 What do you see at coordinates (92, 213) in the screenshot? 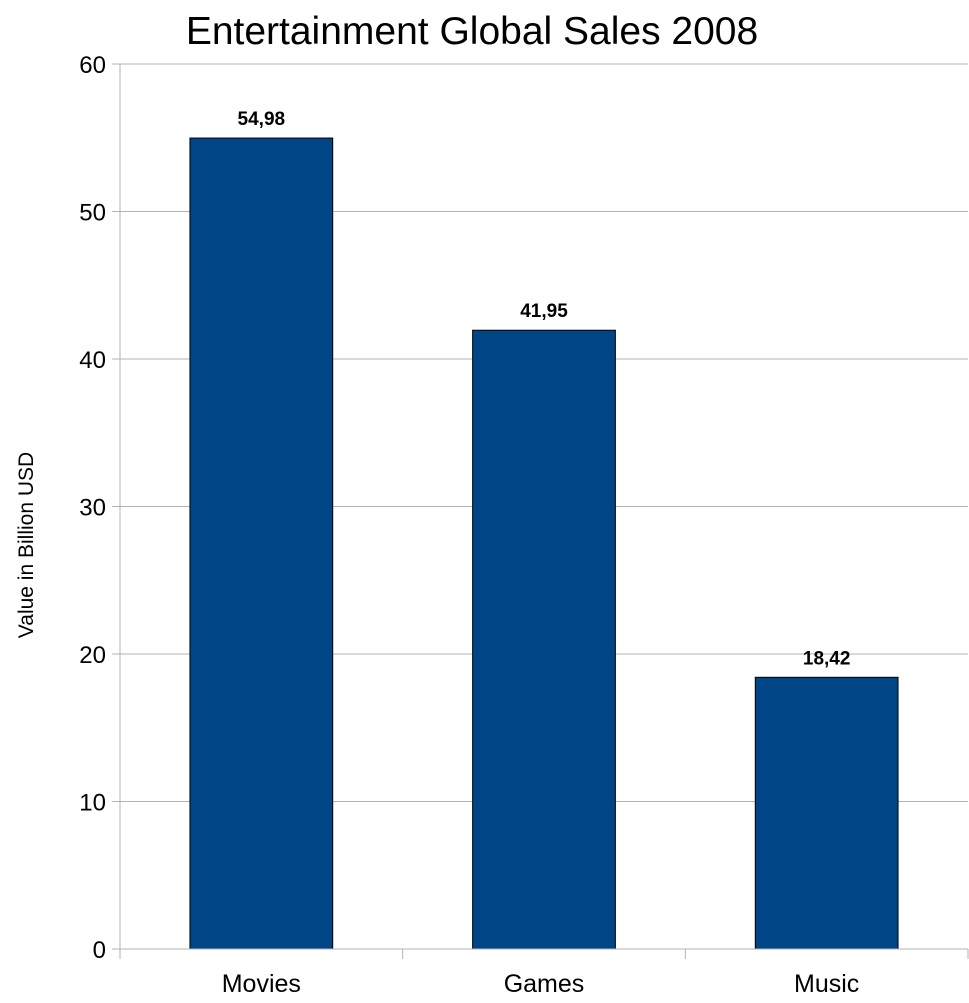
I see `y-tick-label: 50` at bounding box center [92, 213].